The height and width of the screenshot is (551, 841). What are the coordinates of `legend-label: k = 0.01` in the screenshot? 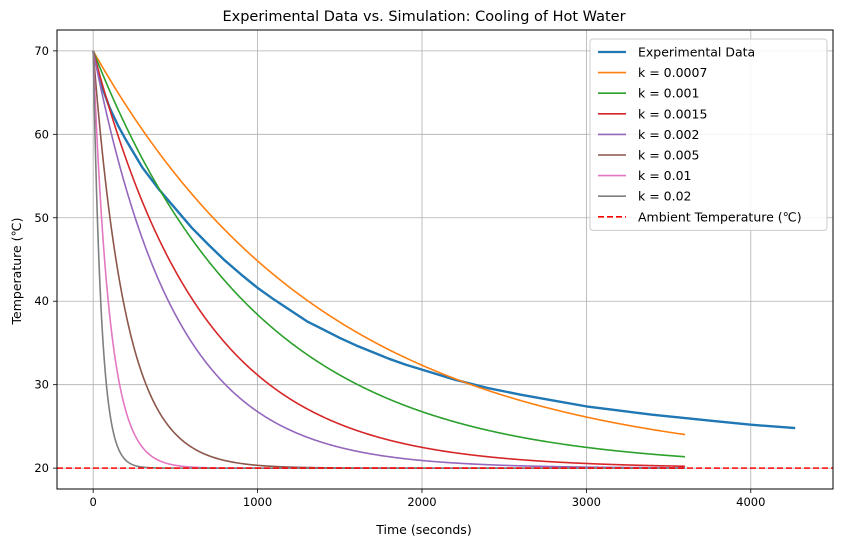 It's located at (665, 175).